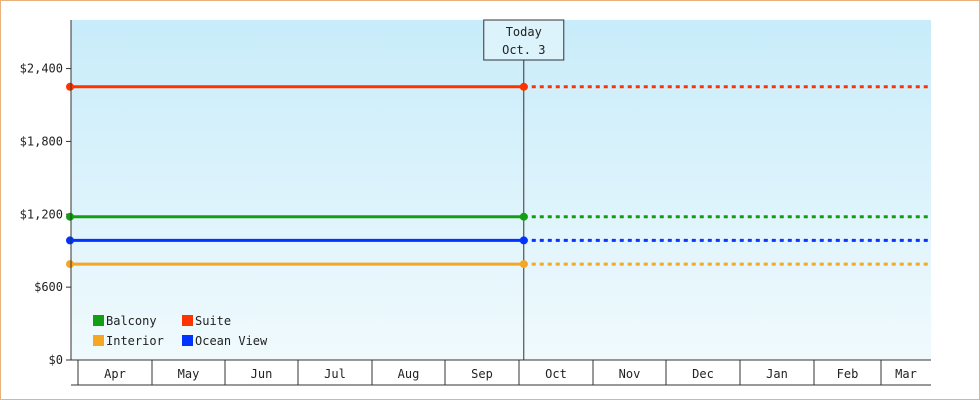 This screenshot has width=980, height=400. What do you see at coordinates (48, 287) in the screenshot?
I see `y-tick-label: $600` at bounding box center [48, 287].